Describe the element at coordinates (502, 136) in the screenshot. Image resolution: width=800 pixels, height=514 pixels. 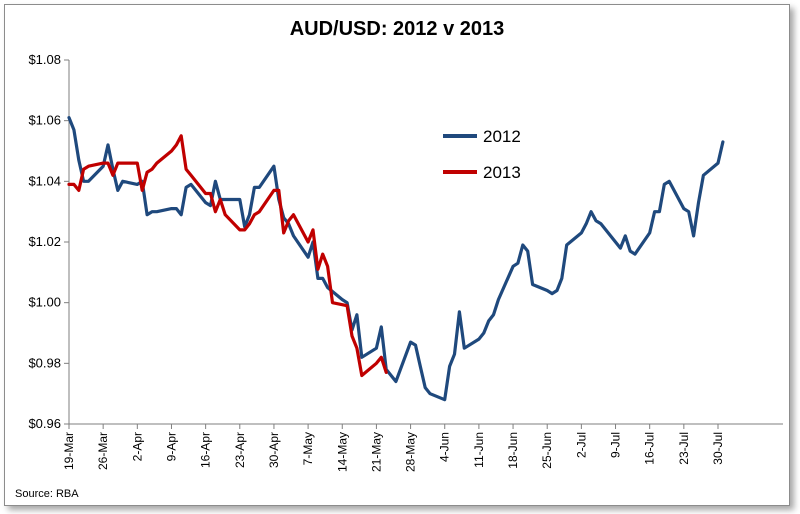
I see `legend-label-2012: 2012` at that location.